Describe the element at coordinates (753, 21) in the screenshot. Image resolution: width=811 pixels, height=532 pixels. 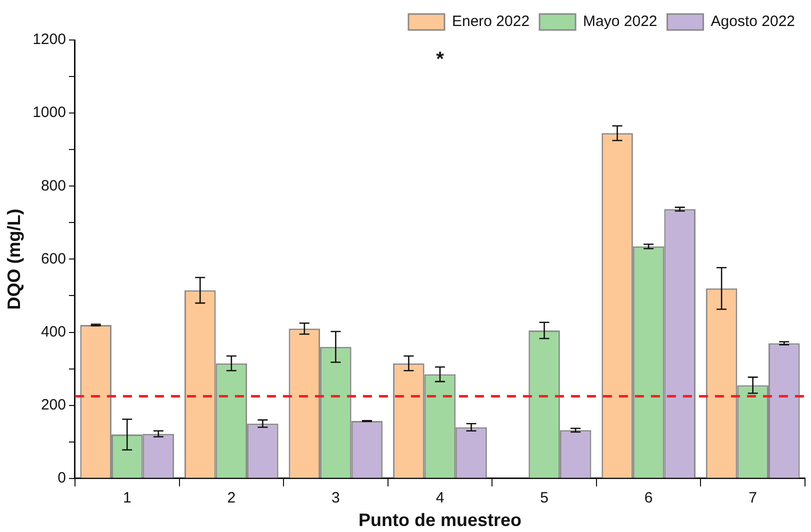
I see `legend-label: Agosto 2022` at that location.